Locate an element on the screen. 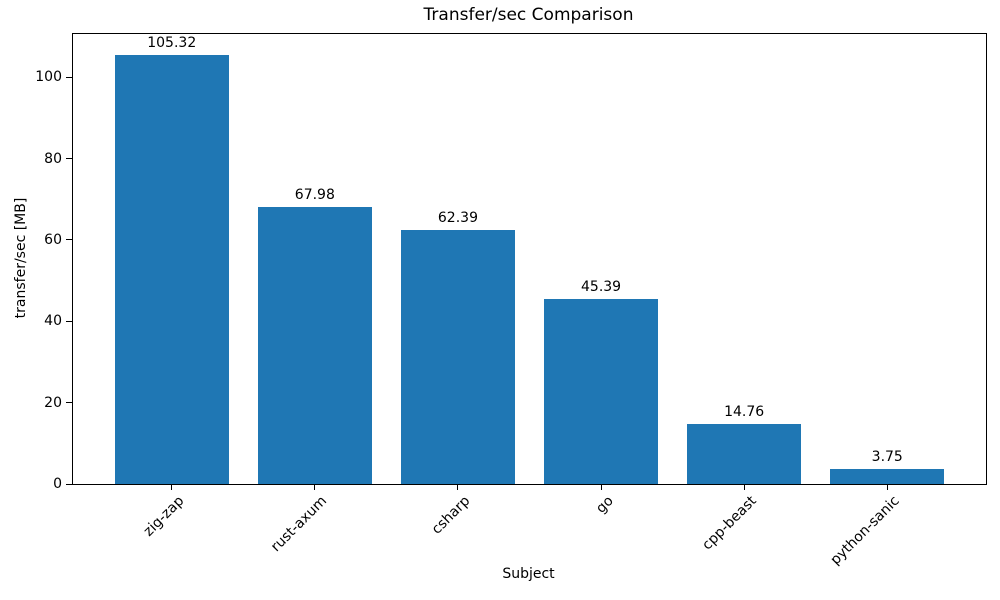  bar-value-label: 45.39 is located at coordinates (601, 287).